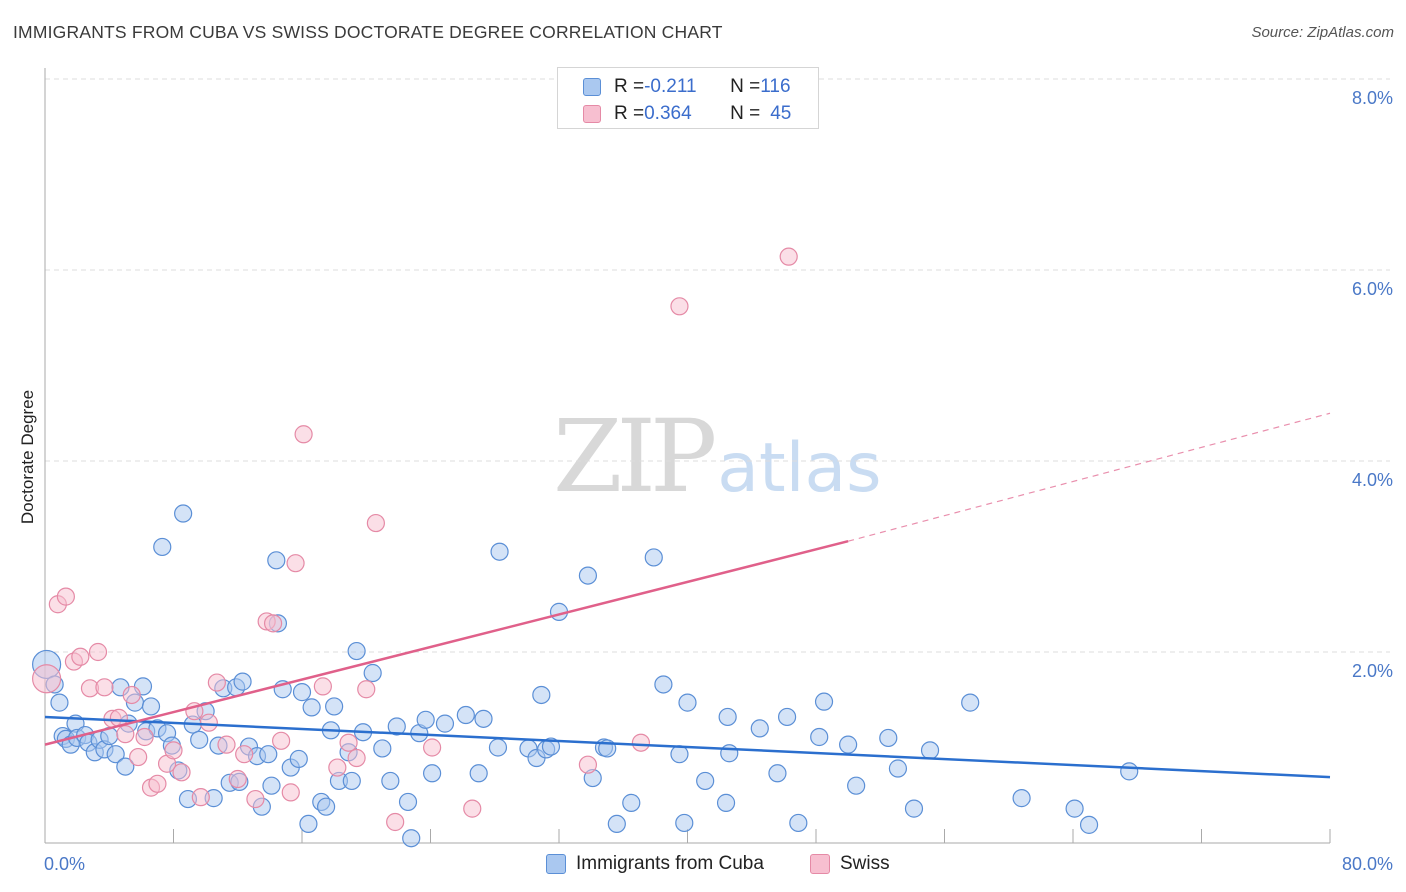  Describe the element at coordinates (775, 86) in the screenshot. I see `legend-n-value: 116` at that location.